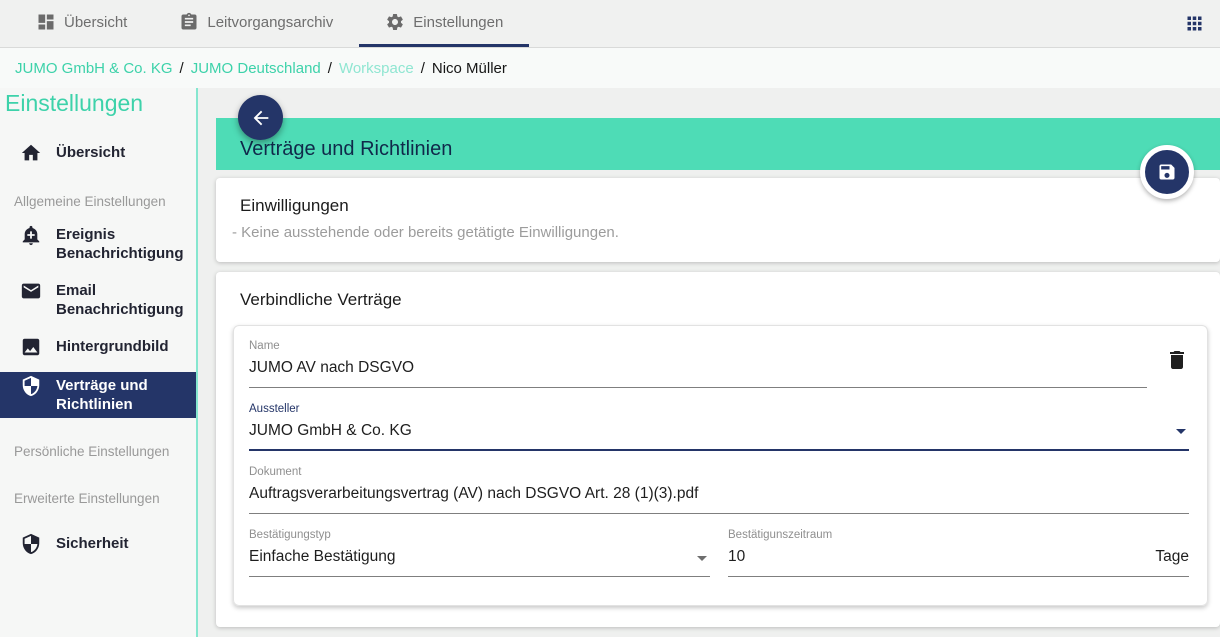 Image resolution: width=1220 pixels, height=637 pixels. I want to click on issuer-field-text: JUMO GmbH & Co. KG, so click(330, 430).